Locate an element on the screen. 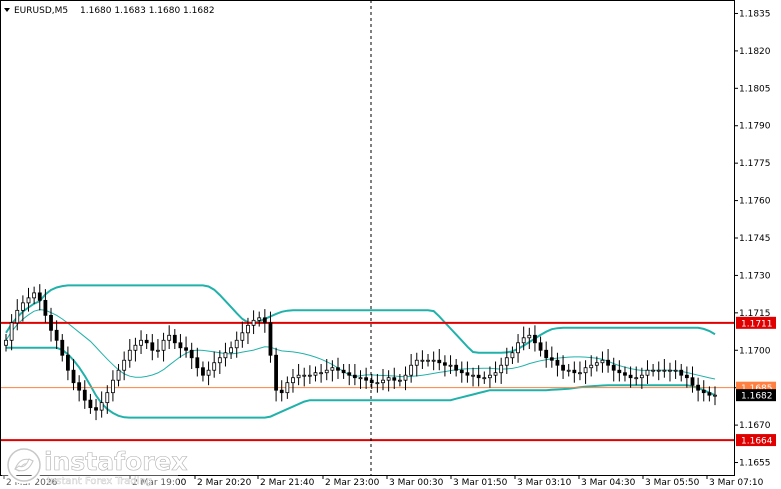 The image size is (781, 489). y-tick-label: 1.1715 is located at coordinates (755, 314).